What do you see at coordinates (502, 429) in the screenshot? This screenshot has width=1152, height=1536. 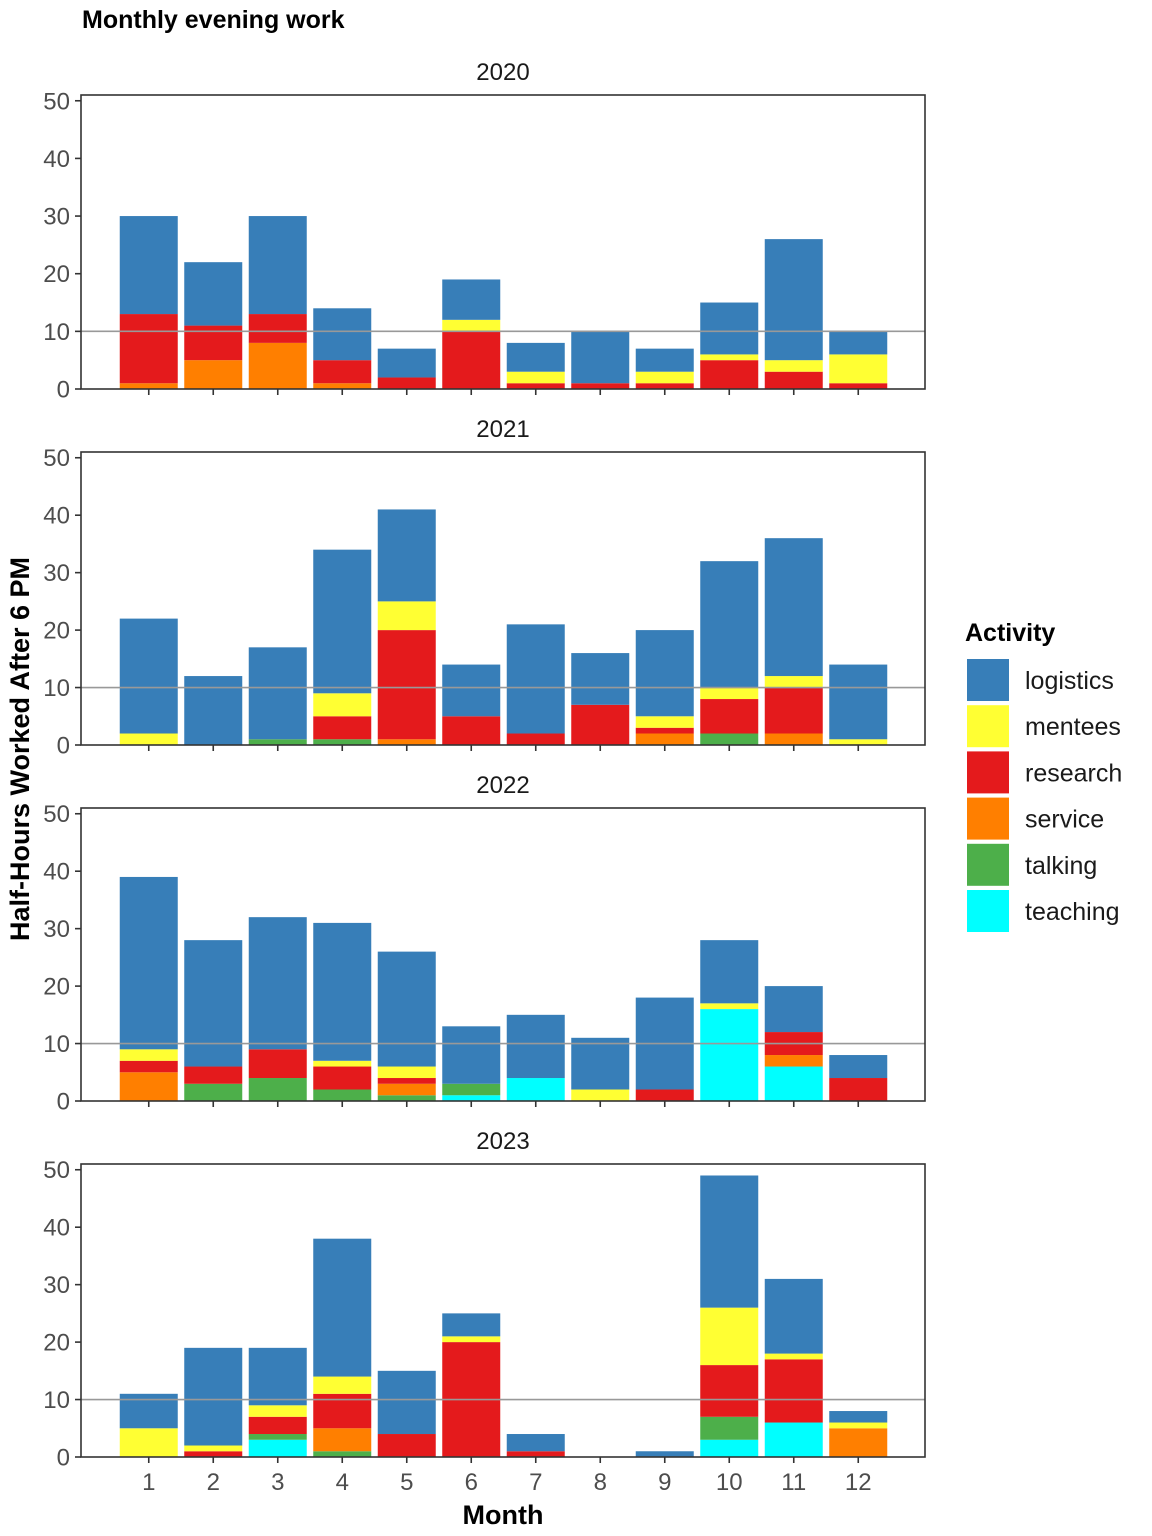 I see `facet-strip-label: 2021` at bounding box center [502, 429].